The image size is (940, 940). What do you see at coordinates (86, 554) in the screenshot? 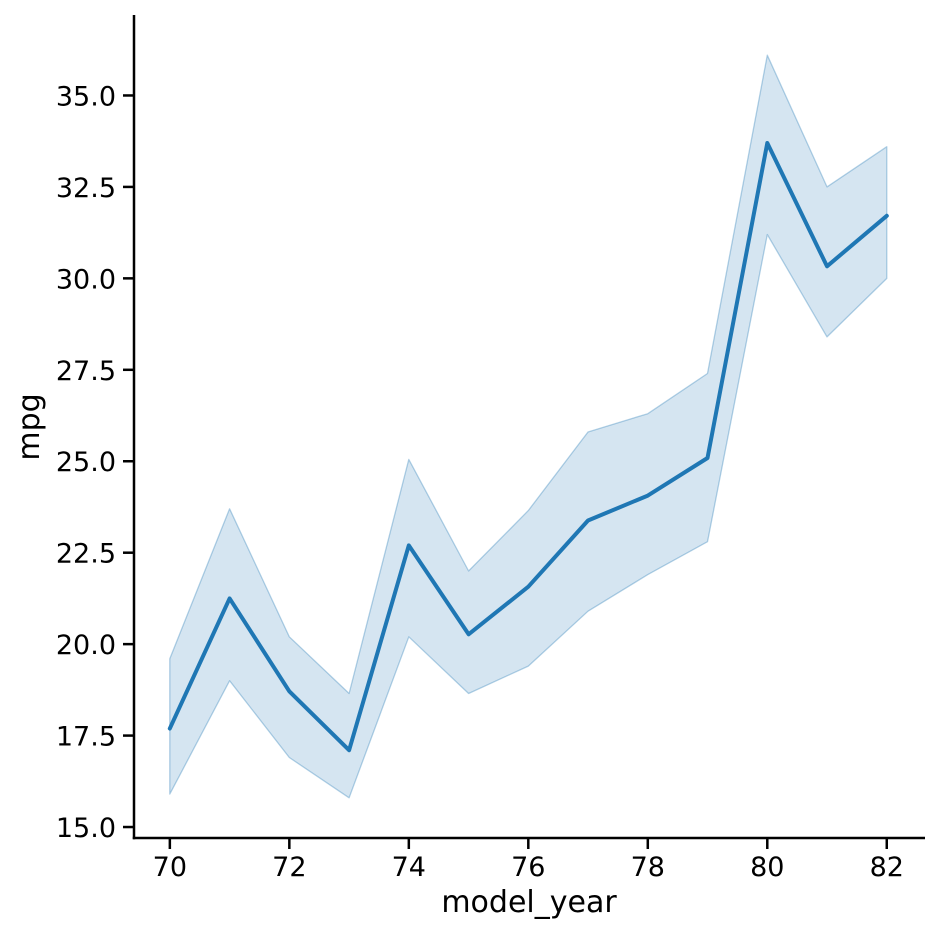
I see `y-tick-label: 22.5` at bounding box center [86, 554].